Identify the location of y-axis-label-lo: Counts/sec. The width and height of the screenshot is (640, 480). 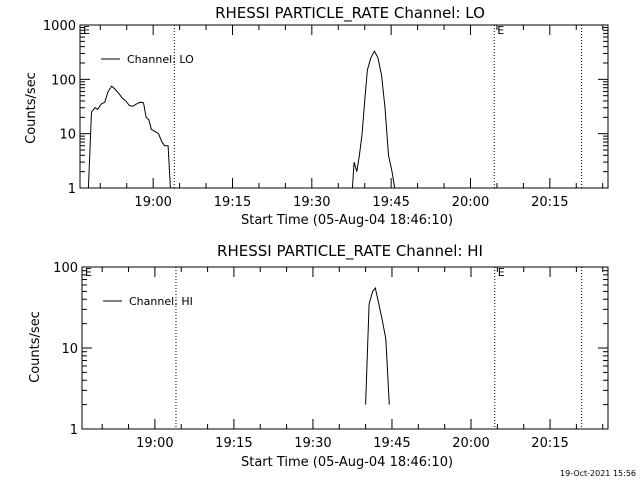
(31, 108).